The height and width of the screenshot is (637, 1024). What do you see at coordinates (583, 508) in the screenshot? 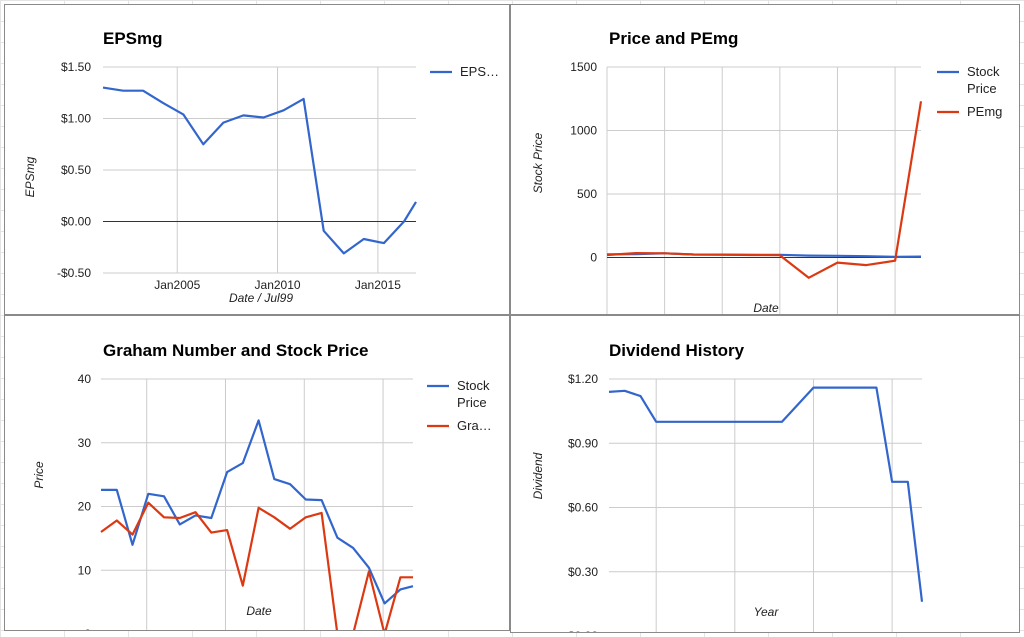
I see `div-ytick-label: $0.60` at bounding box center [583, 508].